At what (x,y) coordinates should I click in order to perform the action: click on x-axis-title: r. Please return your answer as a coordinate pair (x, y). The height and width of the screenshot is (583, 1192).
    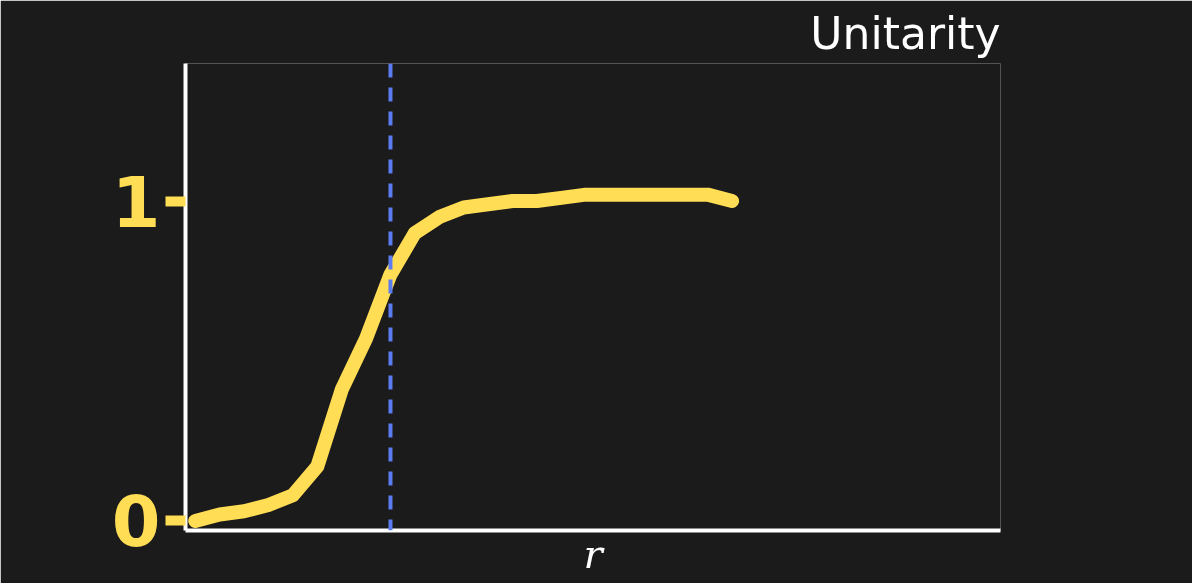
    Looking at the image, I should click on (594, 553).